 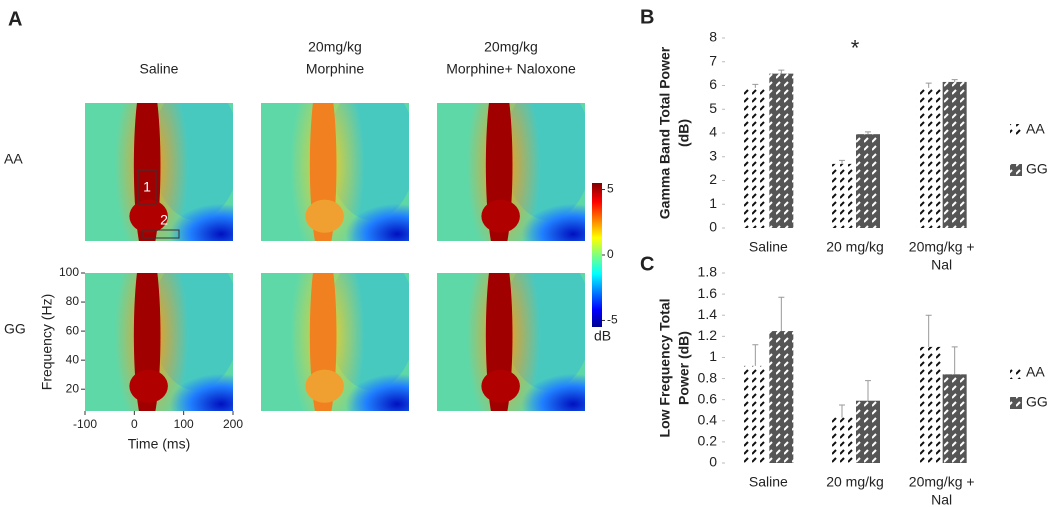 I want to click on y-tick-label: 4, so click(x=713, y=132).